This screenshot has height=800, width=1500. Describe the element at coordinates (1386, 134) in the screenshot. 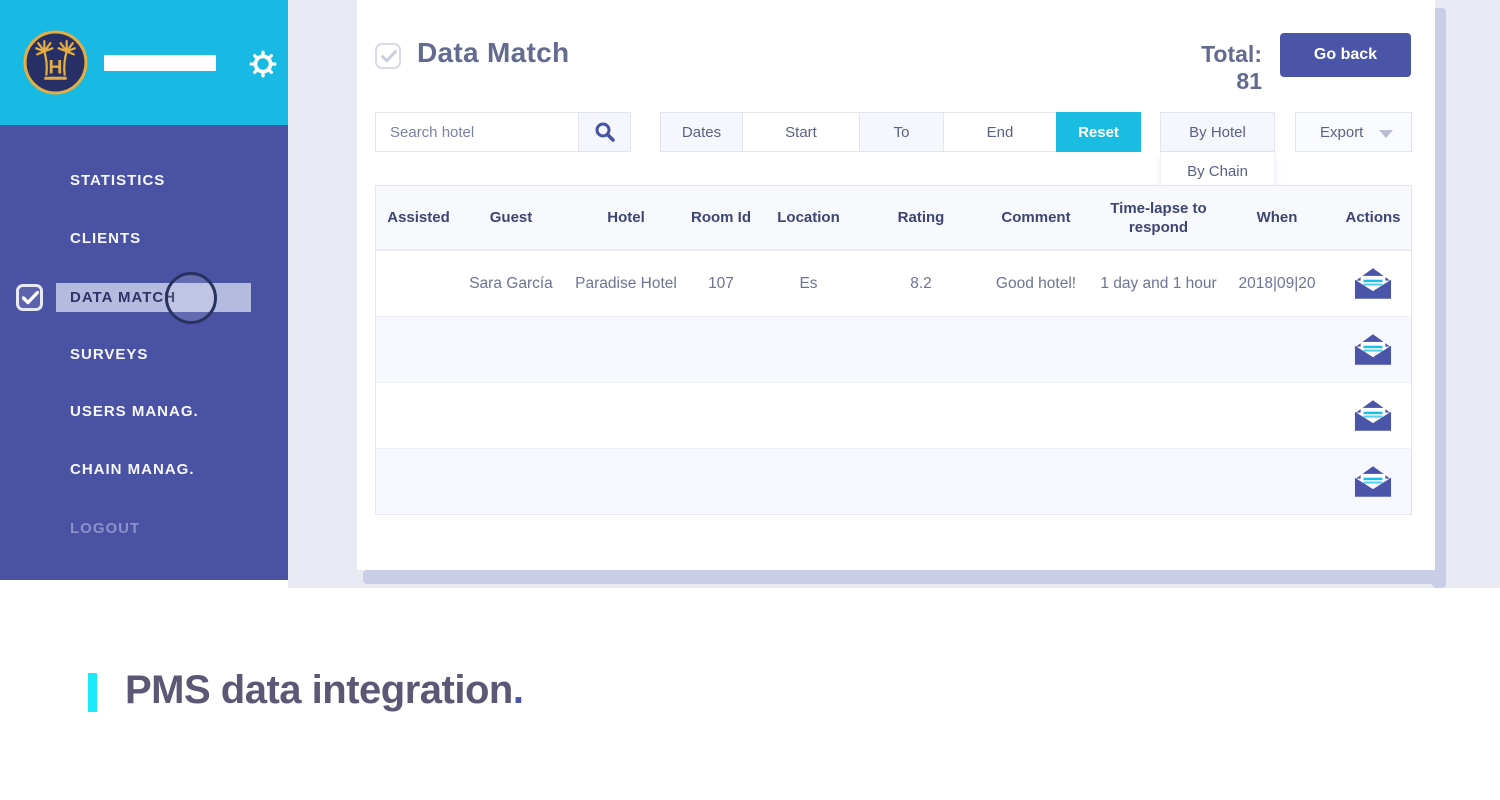

I see `chevron-down-icon` at that location.